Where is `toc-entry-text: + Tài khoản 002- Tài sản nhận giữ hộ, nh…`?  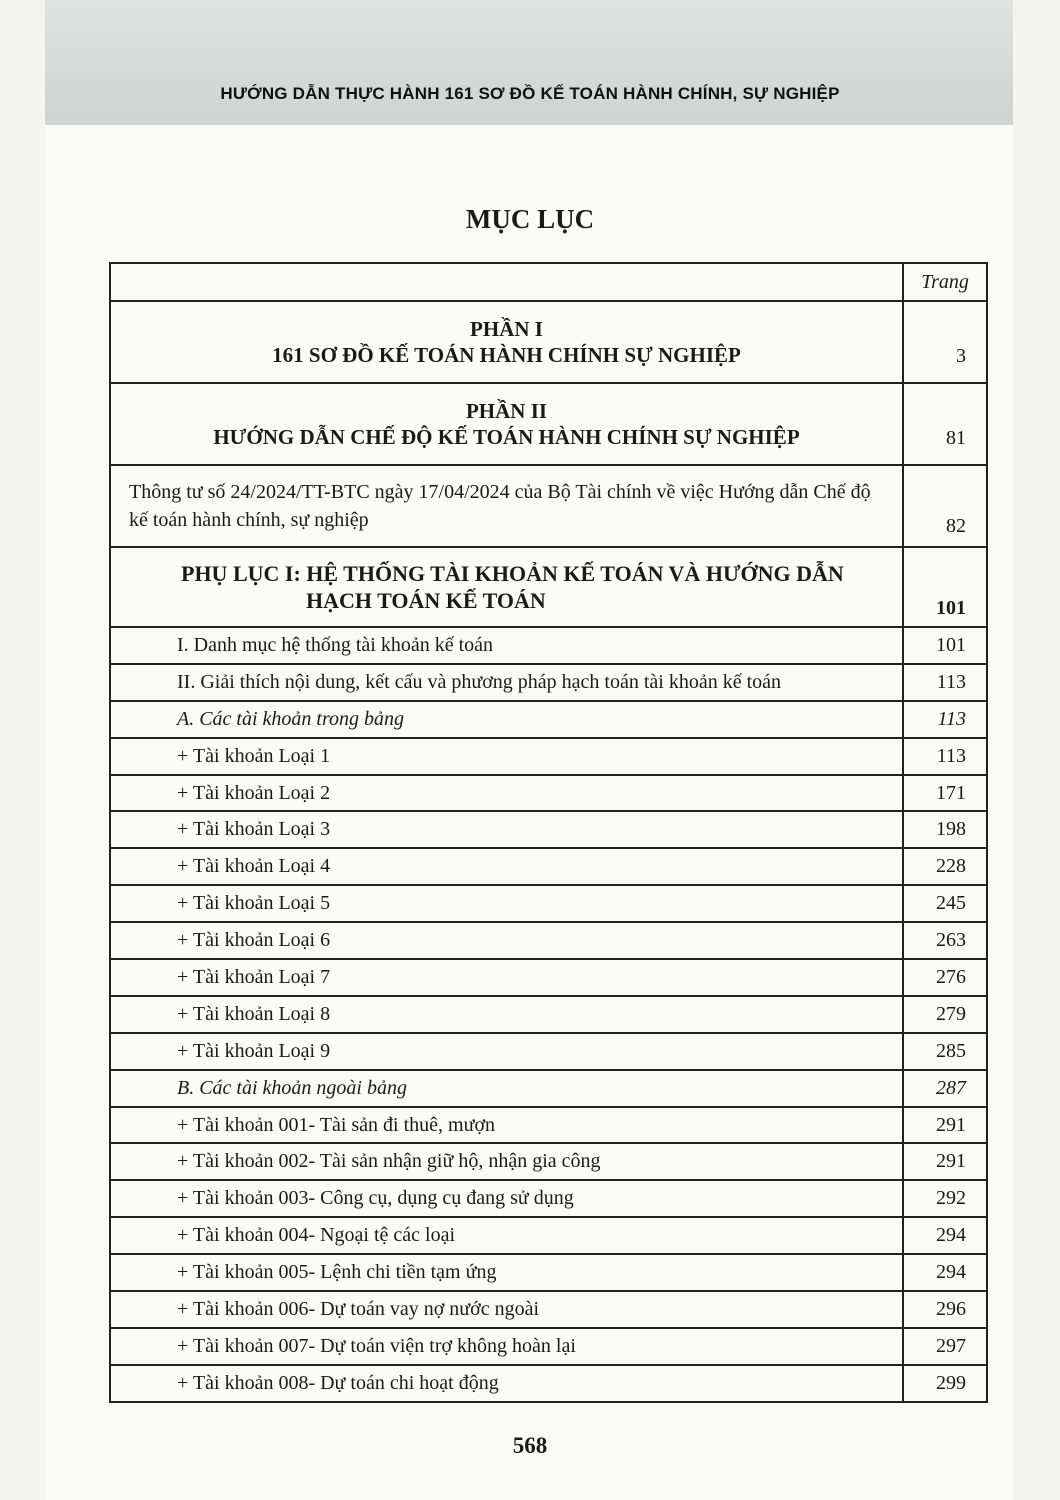
toc-entry-text: + Tài khoản 002- Tài sản nhận giữ hộ, nh… is located at coordinates (506, 1162).